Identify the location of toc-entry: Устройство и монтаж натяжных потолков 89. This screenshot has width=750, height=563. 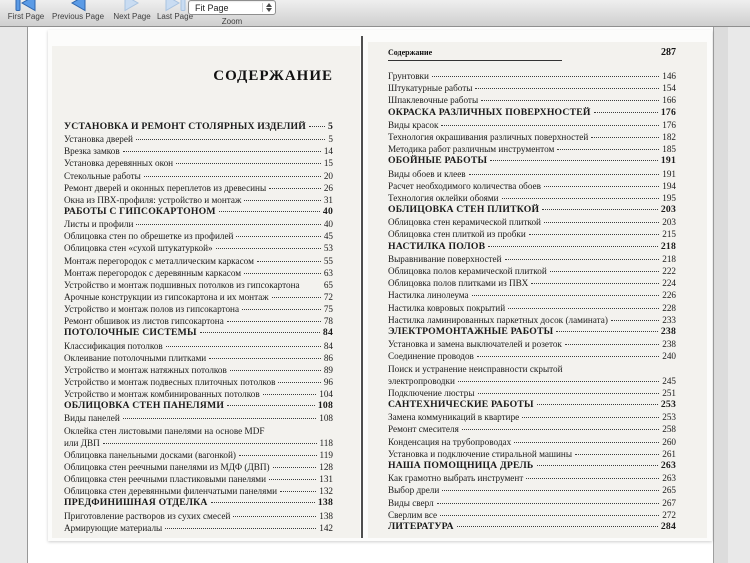
(198, 370).